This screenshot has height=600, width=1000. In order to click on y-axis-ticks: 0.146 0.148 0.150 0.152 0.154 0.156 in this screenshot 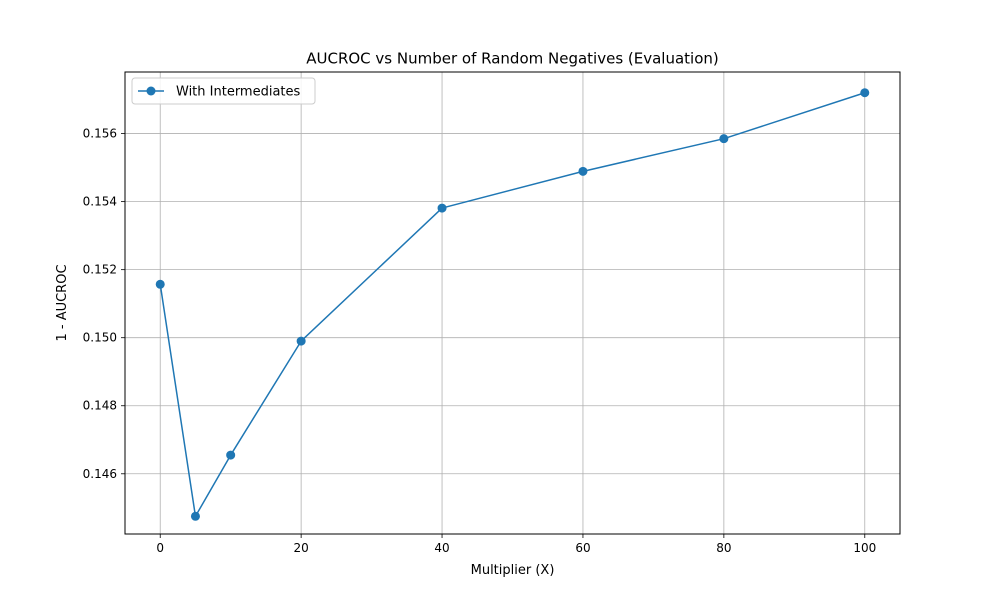, I will do `click(104, 304)`.